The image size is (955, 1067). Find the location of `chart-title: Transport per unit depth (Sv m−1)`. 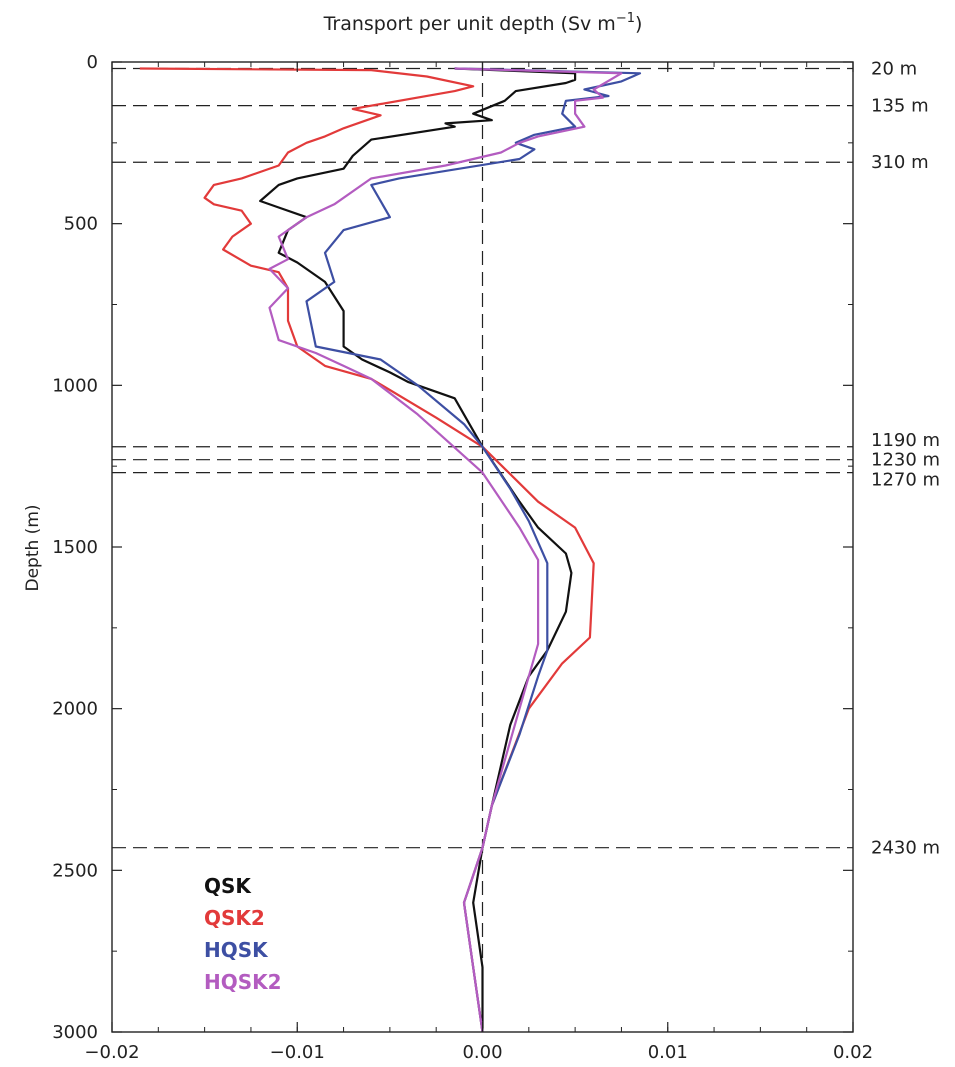

chart-title: Transport per unit depth (Sv m−1) is located at coordinates (483, 23).